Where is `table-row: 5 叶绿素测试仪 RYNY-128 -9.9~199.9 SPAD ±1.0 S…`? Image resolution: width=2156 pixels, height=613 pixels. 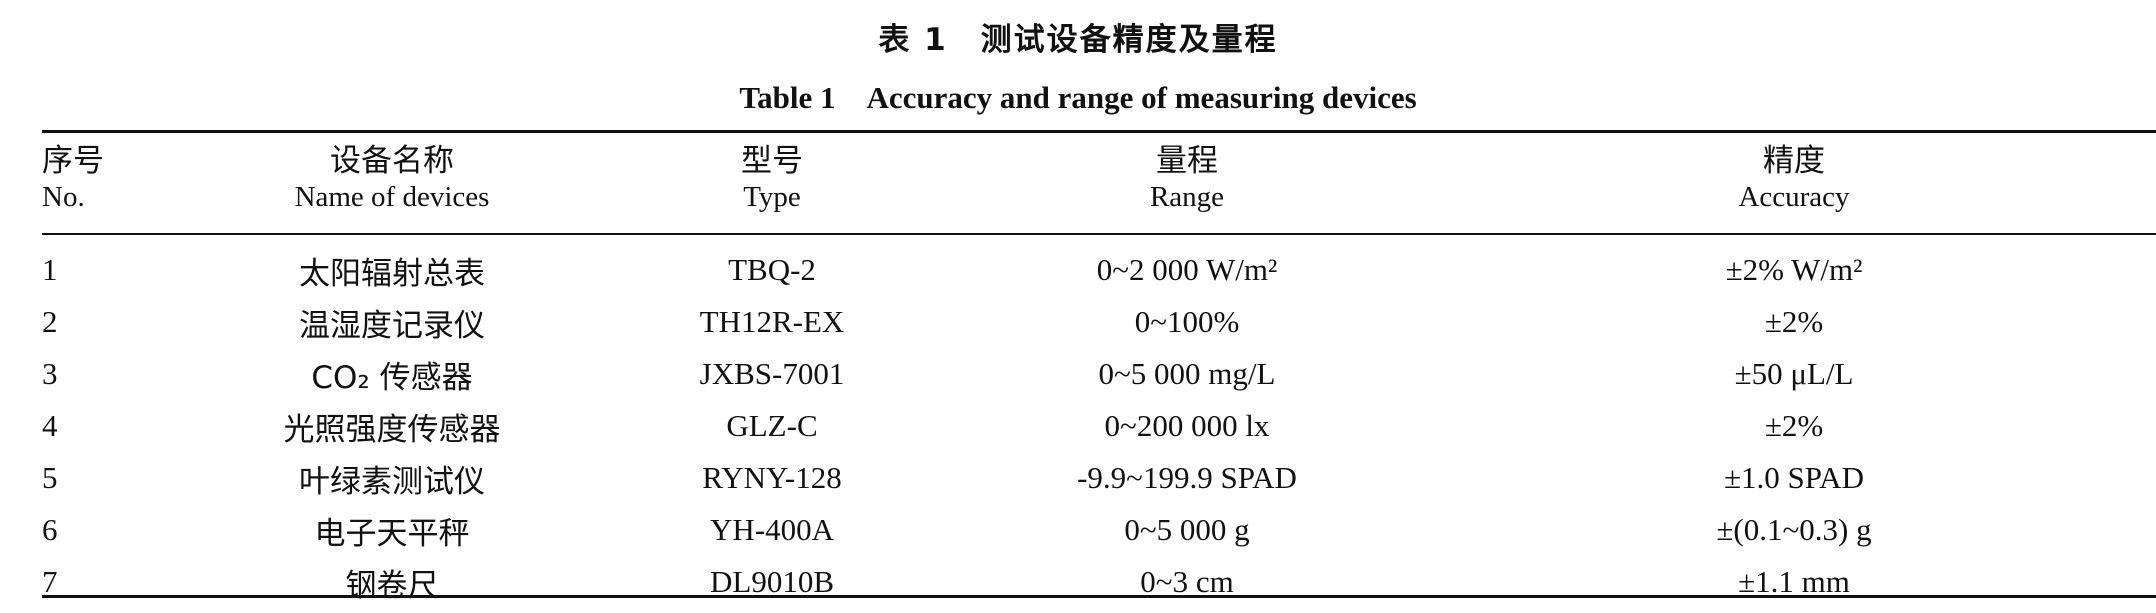 table-row: 5 叶绿素测试仪 RYNY-128 -9.9~199.9 SPAD ±1.0 S… is located at coordinates (1099, 478).